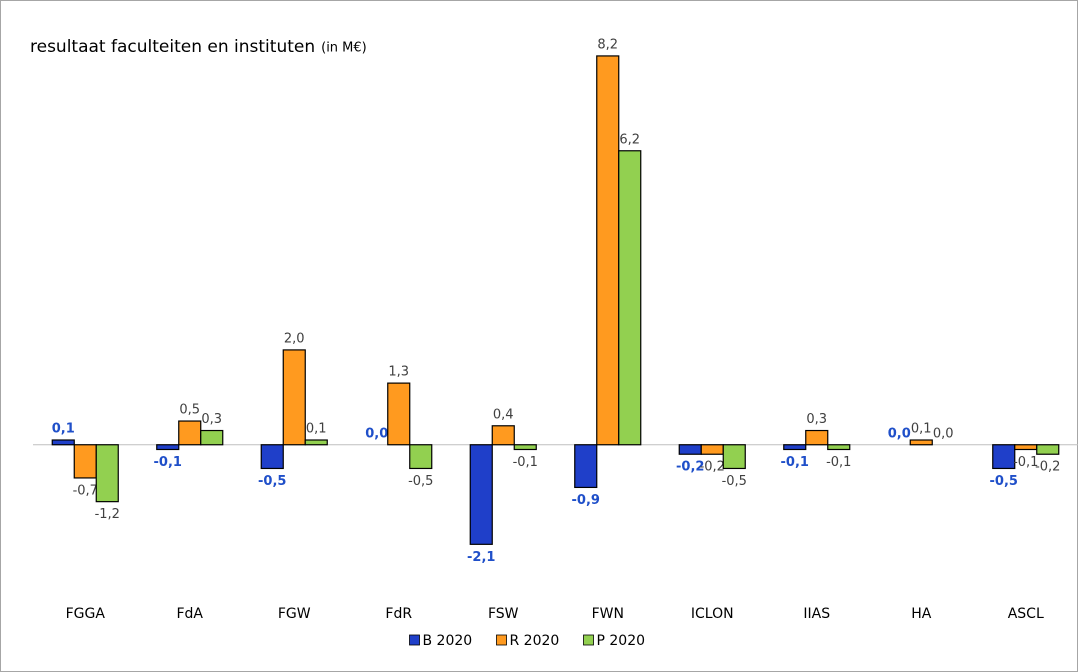 The image size is (1078, 672). I want to click on data-label: -2,1, so click(481, 557).